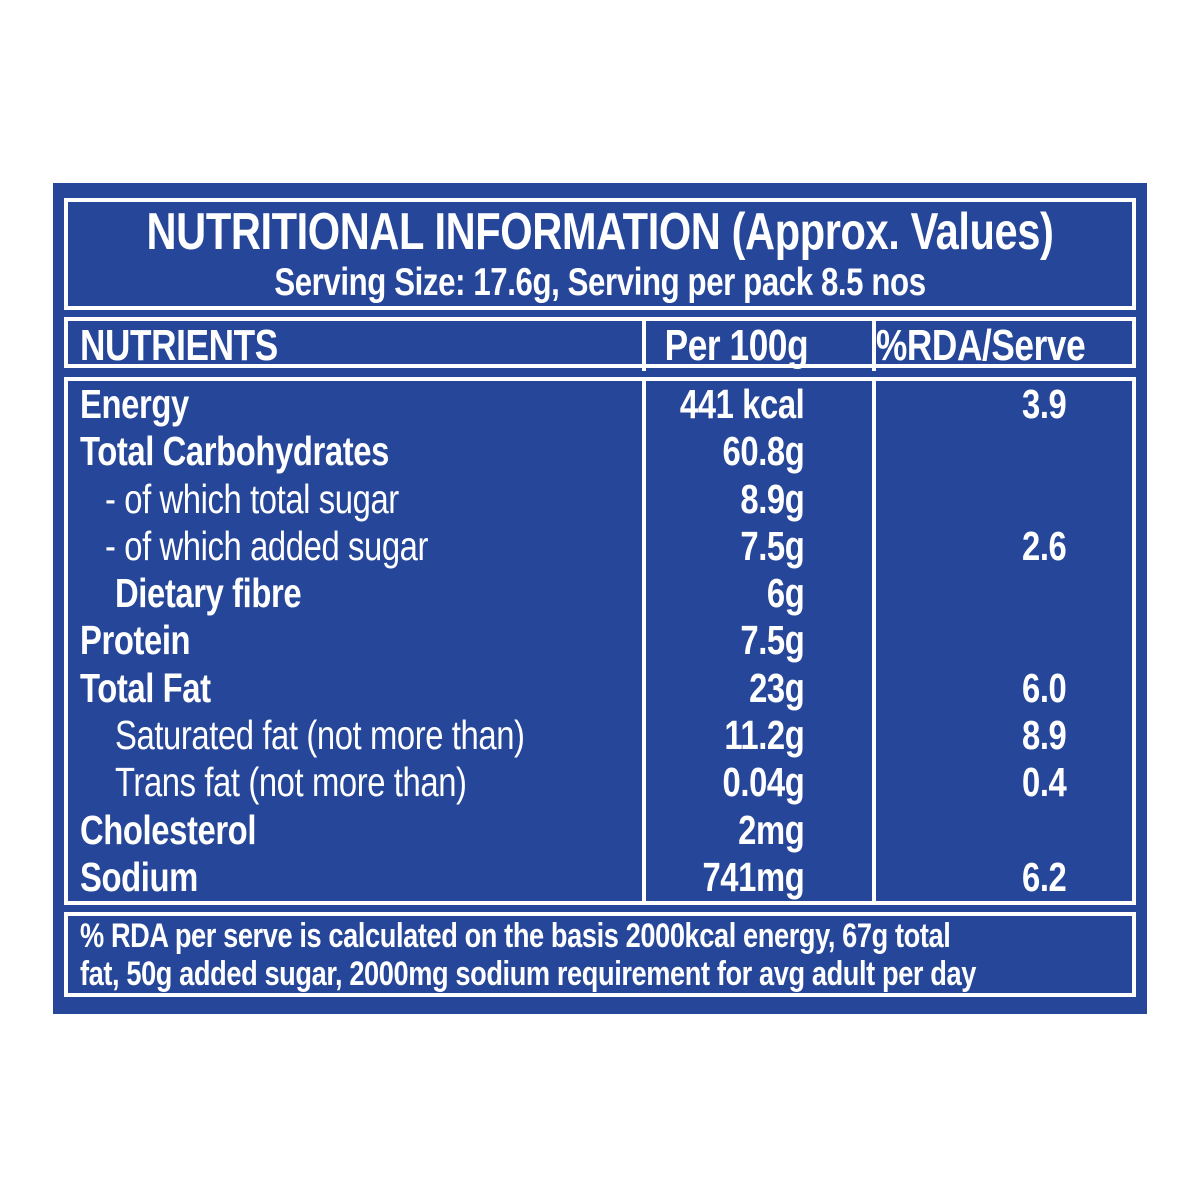 This screenshot has height=1200, width=1200. I want to click on table-row-total-carbohydrates: Total Carbohydrates 60.8g, so click(600, 452).